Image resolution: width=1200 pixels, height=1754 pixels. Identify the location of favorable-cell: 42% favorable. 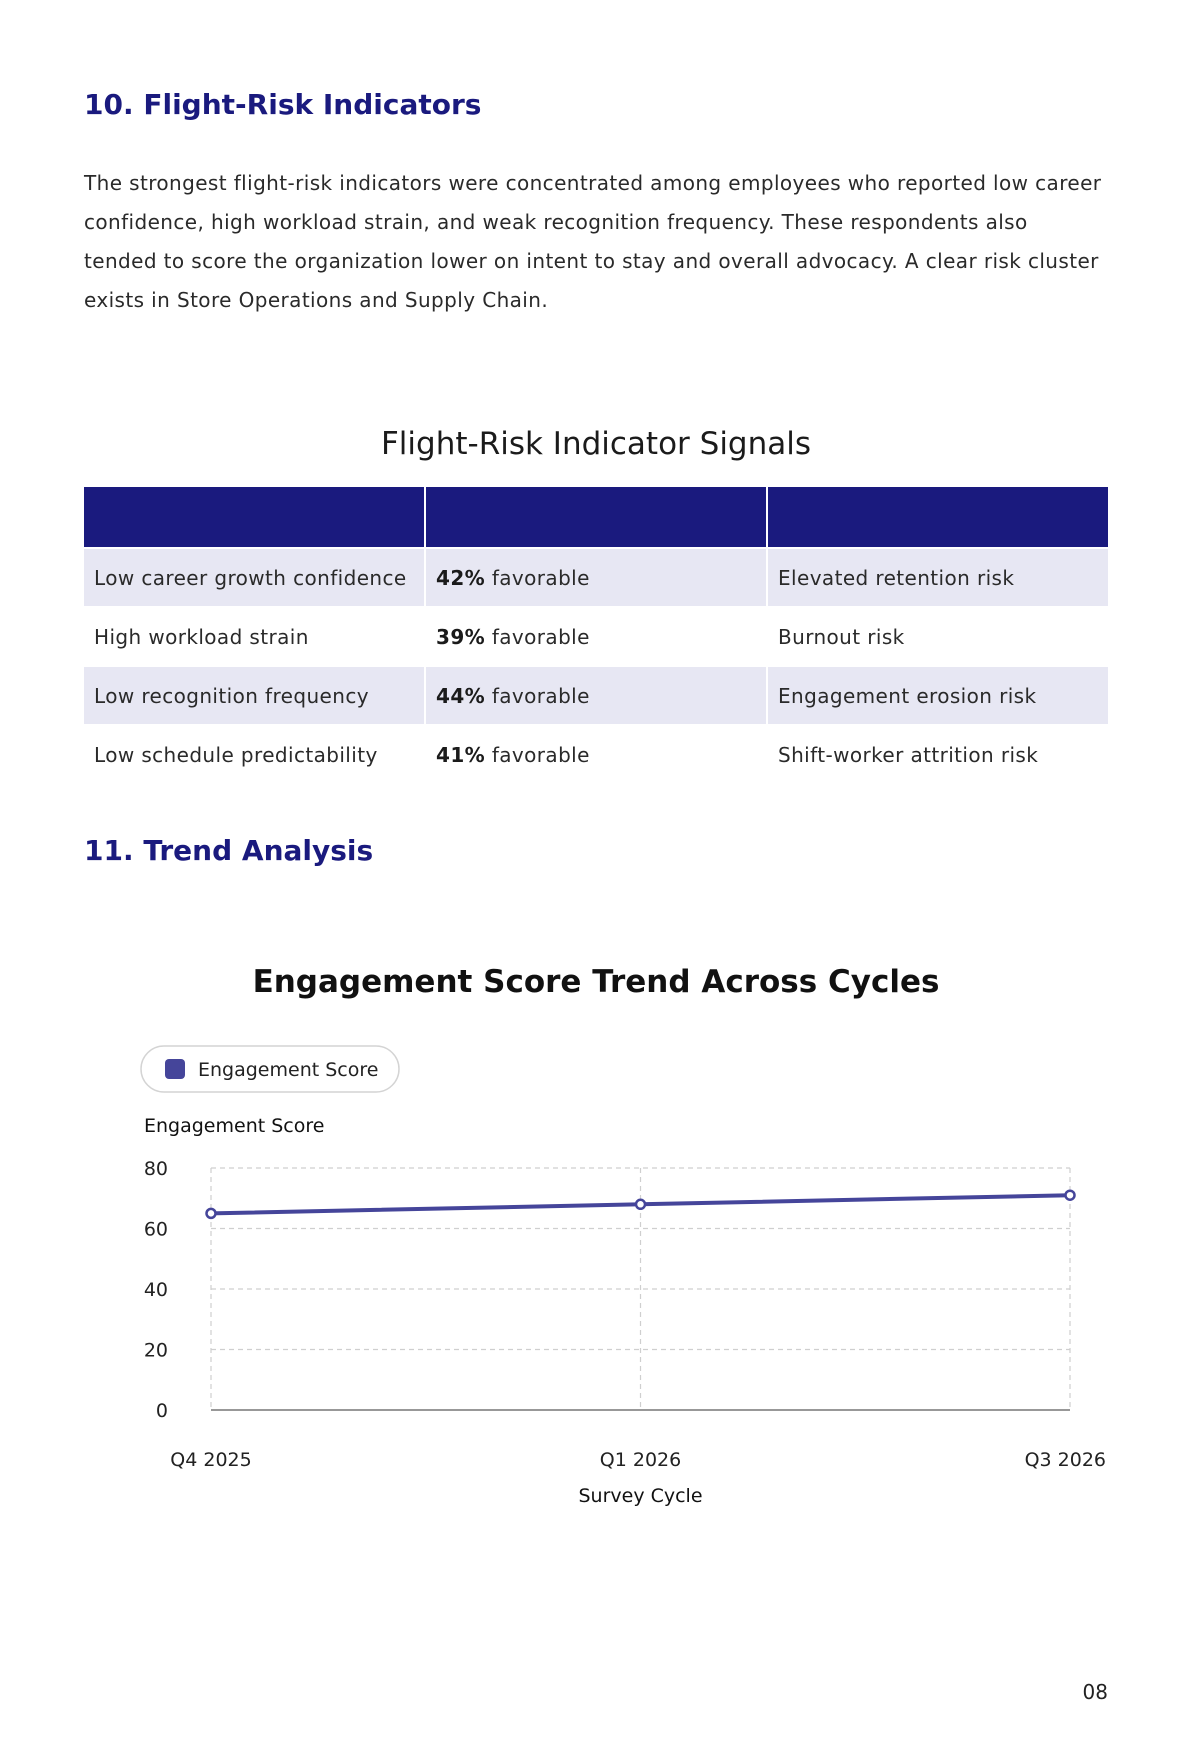
(595, 577).